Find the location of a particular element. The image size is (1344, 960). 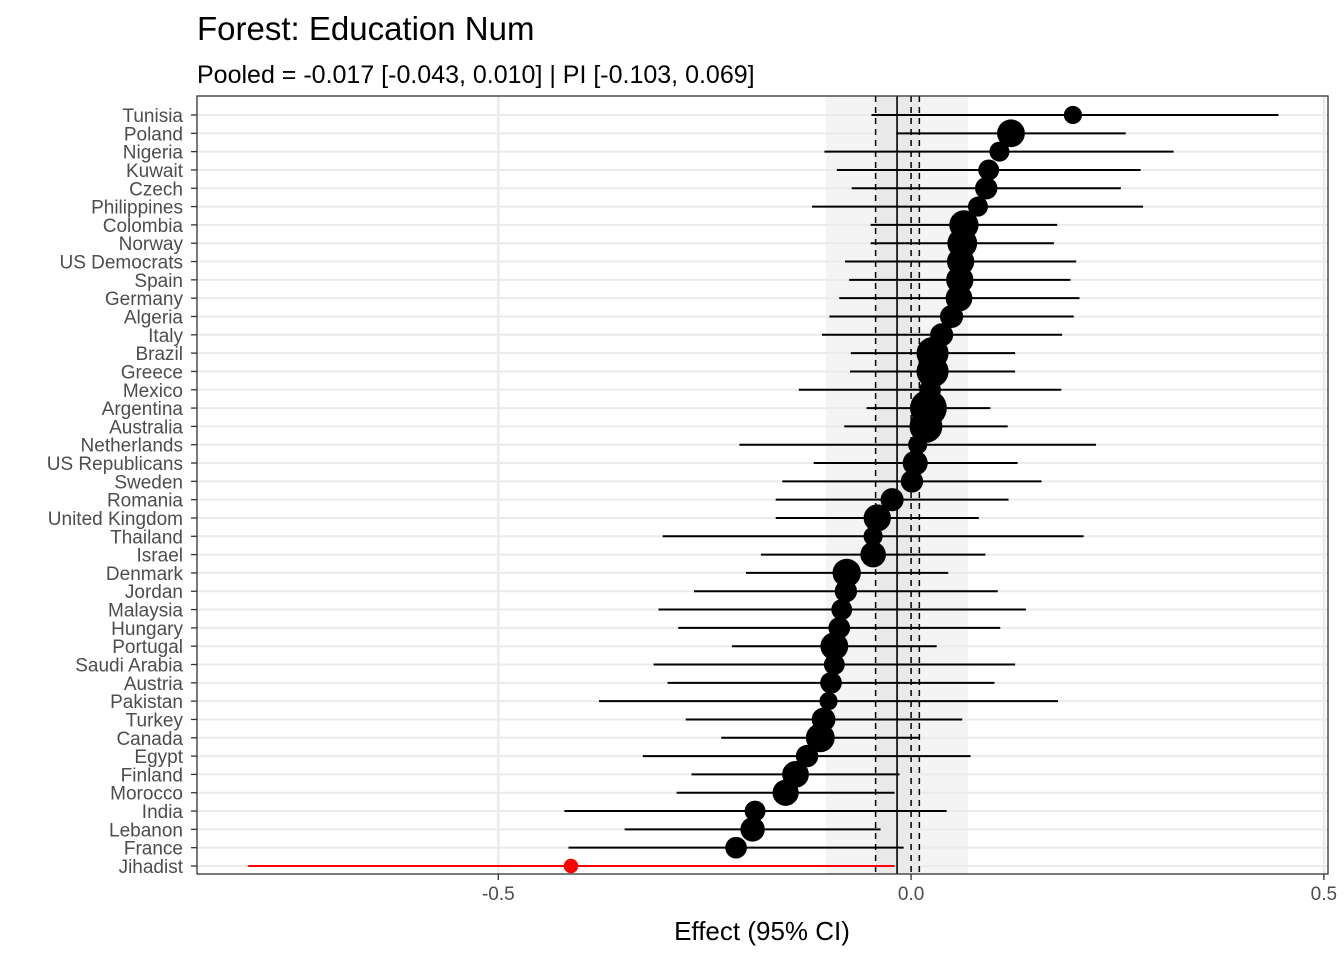

point-estimate-jihadist is located at coordinates (571, 866).